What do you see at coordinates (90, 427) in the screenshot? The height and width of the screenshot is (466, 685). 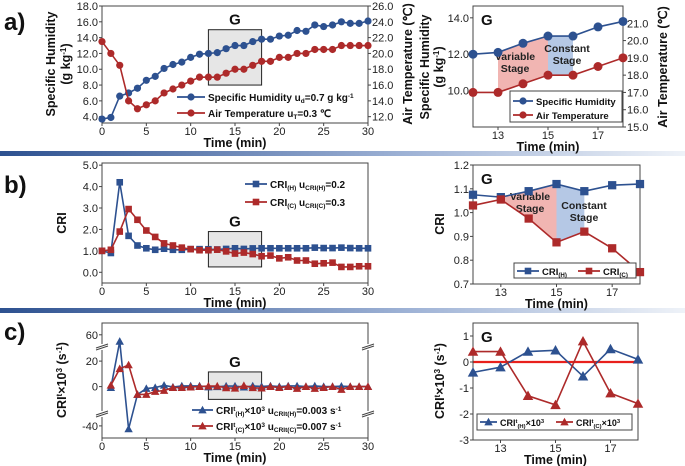 I see `y-tick-label: -40` at bounding box center [90, 427].